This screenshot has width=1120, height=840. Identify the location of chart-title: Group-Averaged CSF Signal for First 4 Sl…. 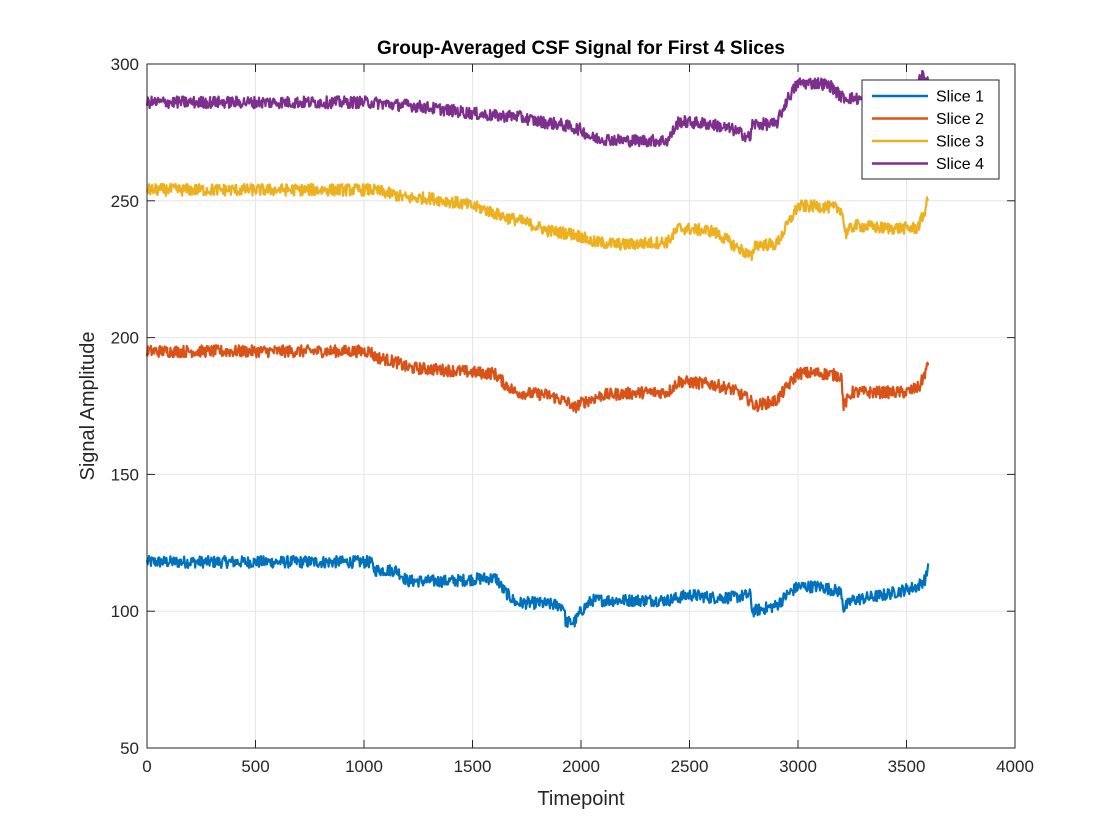
(581, 48).